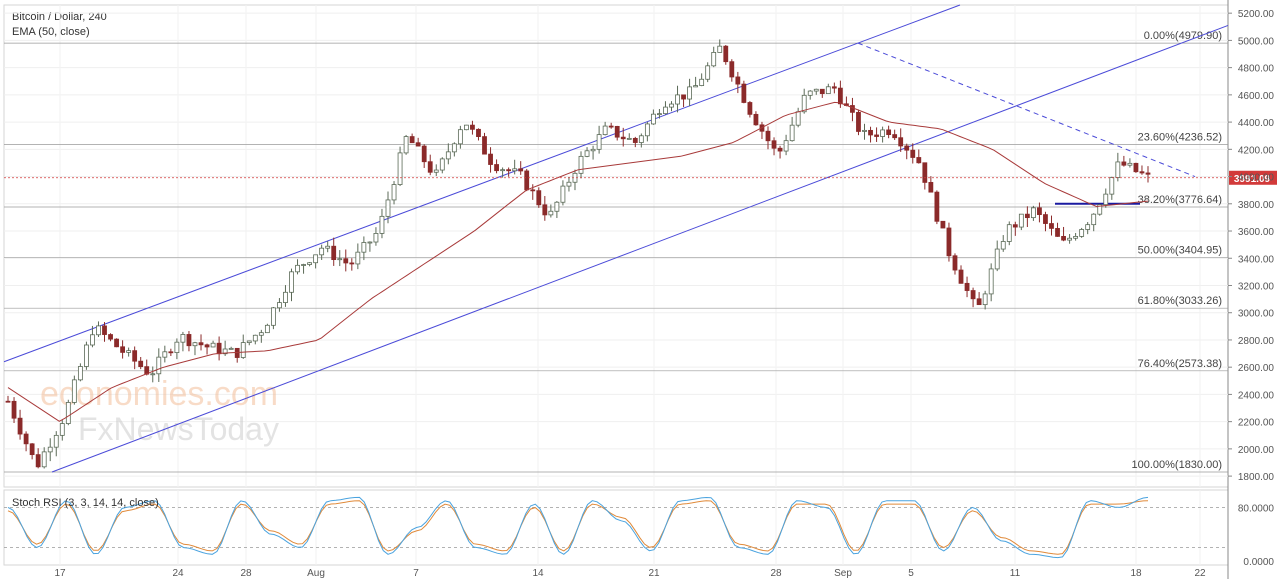 The width and height of the screenshot is (1280, 579). Describe the element at coordinates (1256, 341) in the screenshot. I see `y-tick-label: 2800.00` at that location.